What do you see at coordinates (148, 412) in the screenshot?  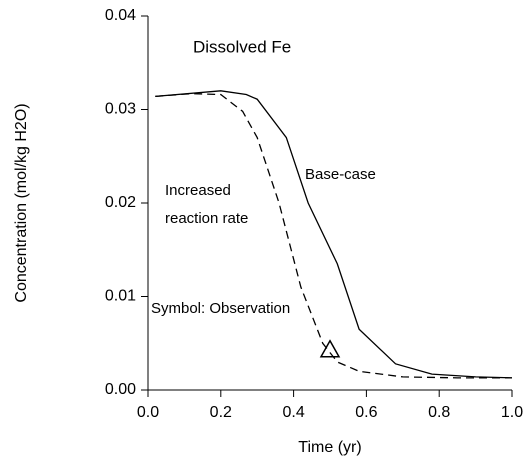 I see `x-tick-label: 0.0` at bounding box center [148, 412].